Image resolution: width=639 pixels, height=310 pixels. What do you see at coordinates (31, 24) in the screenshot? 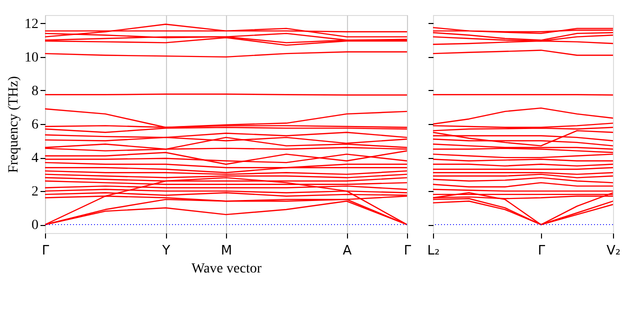
I see `y-tick-label: 12` at bounding box center [31, 24].